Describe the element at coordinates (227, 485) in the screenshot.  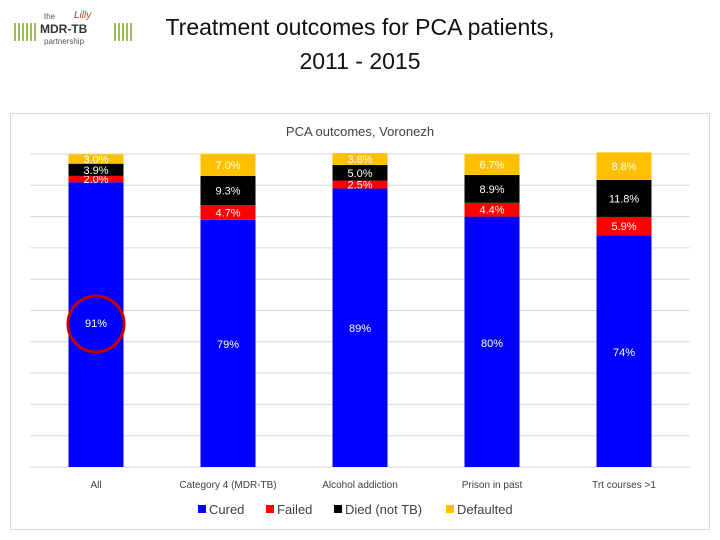
I see `category-label: Category 4 (MDR-TB)` at that location.